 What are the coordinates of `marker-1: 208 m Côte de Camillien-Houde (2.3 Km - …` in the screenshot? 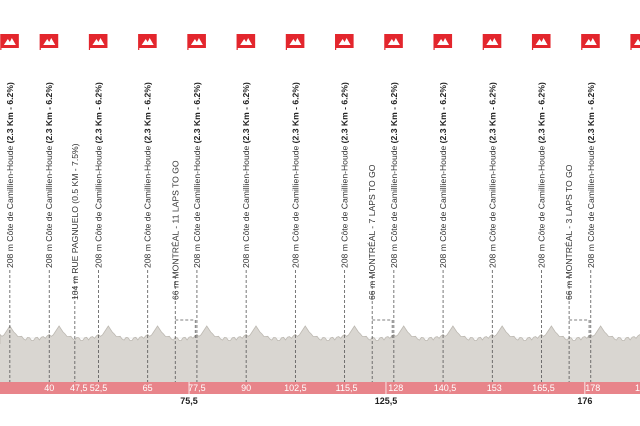 It's located at (49, 208).